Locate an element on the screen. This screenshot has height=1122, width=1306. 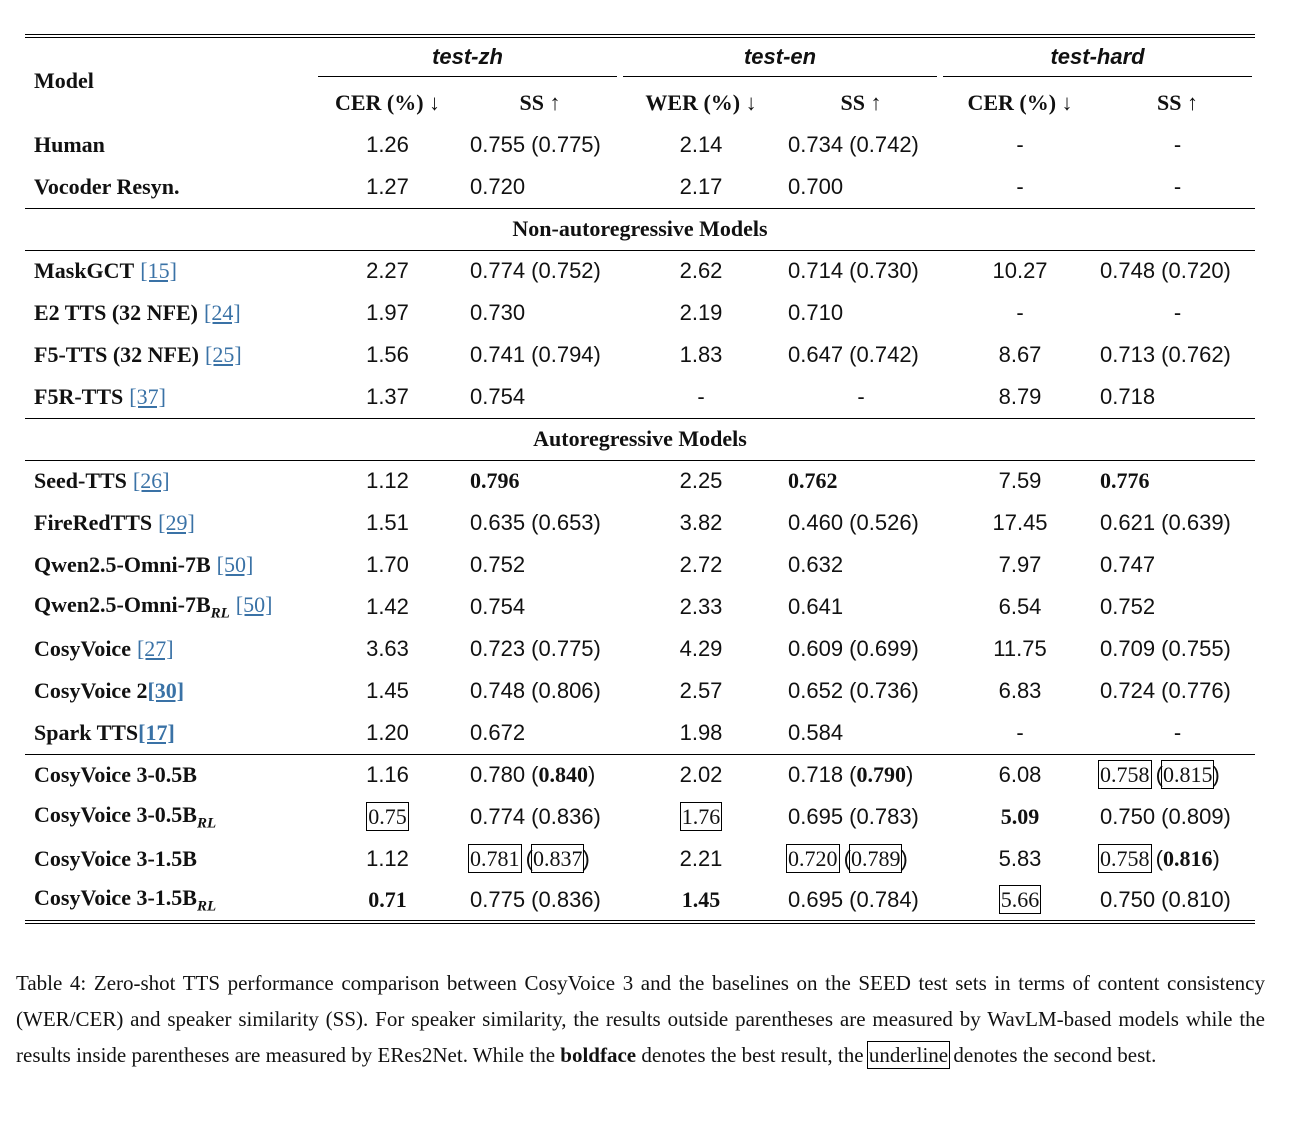
value-cell: 0.776 is located at coordinates (1178, 480).